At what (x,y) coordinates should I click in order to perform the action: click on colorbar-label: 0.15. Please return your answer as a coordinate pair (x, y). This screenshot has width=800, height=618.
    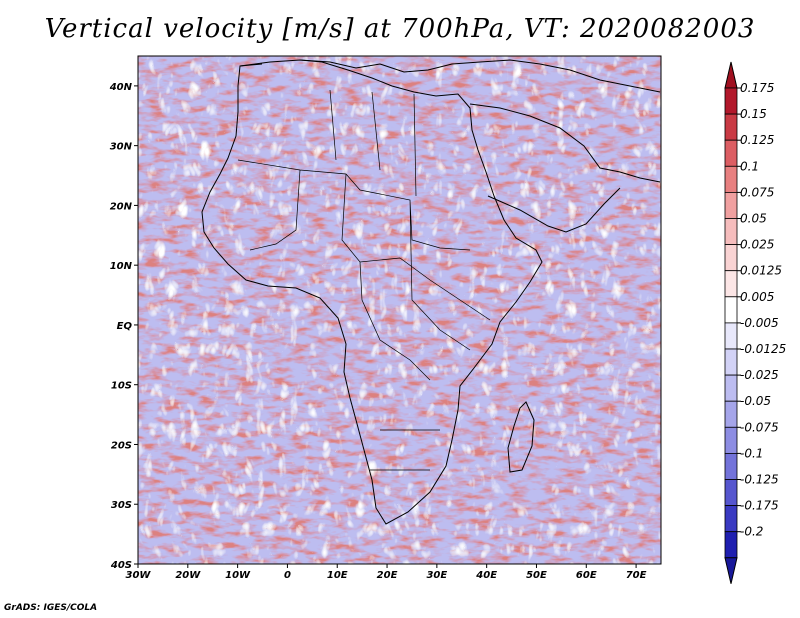
    Looking at the image, I should click on (753, 114).